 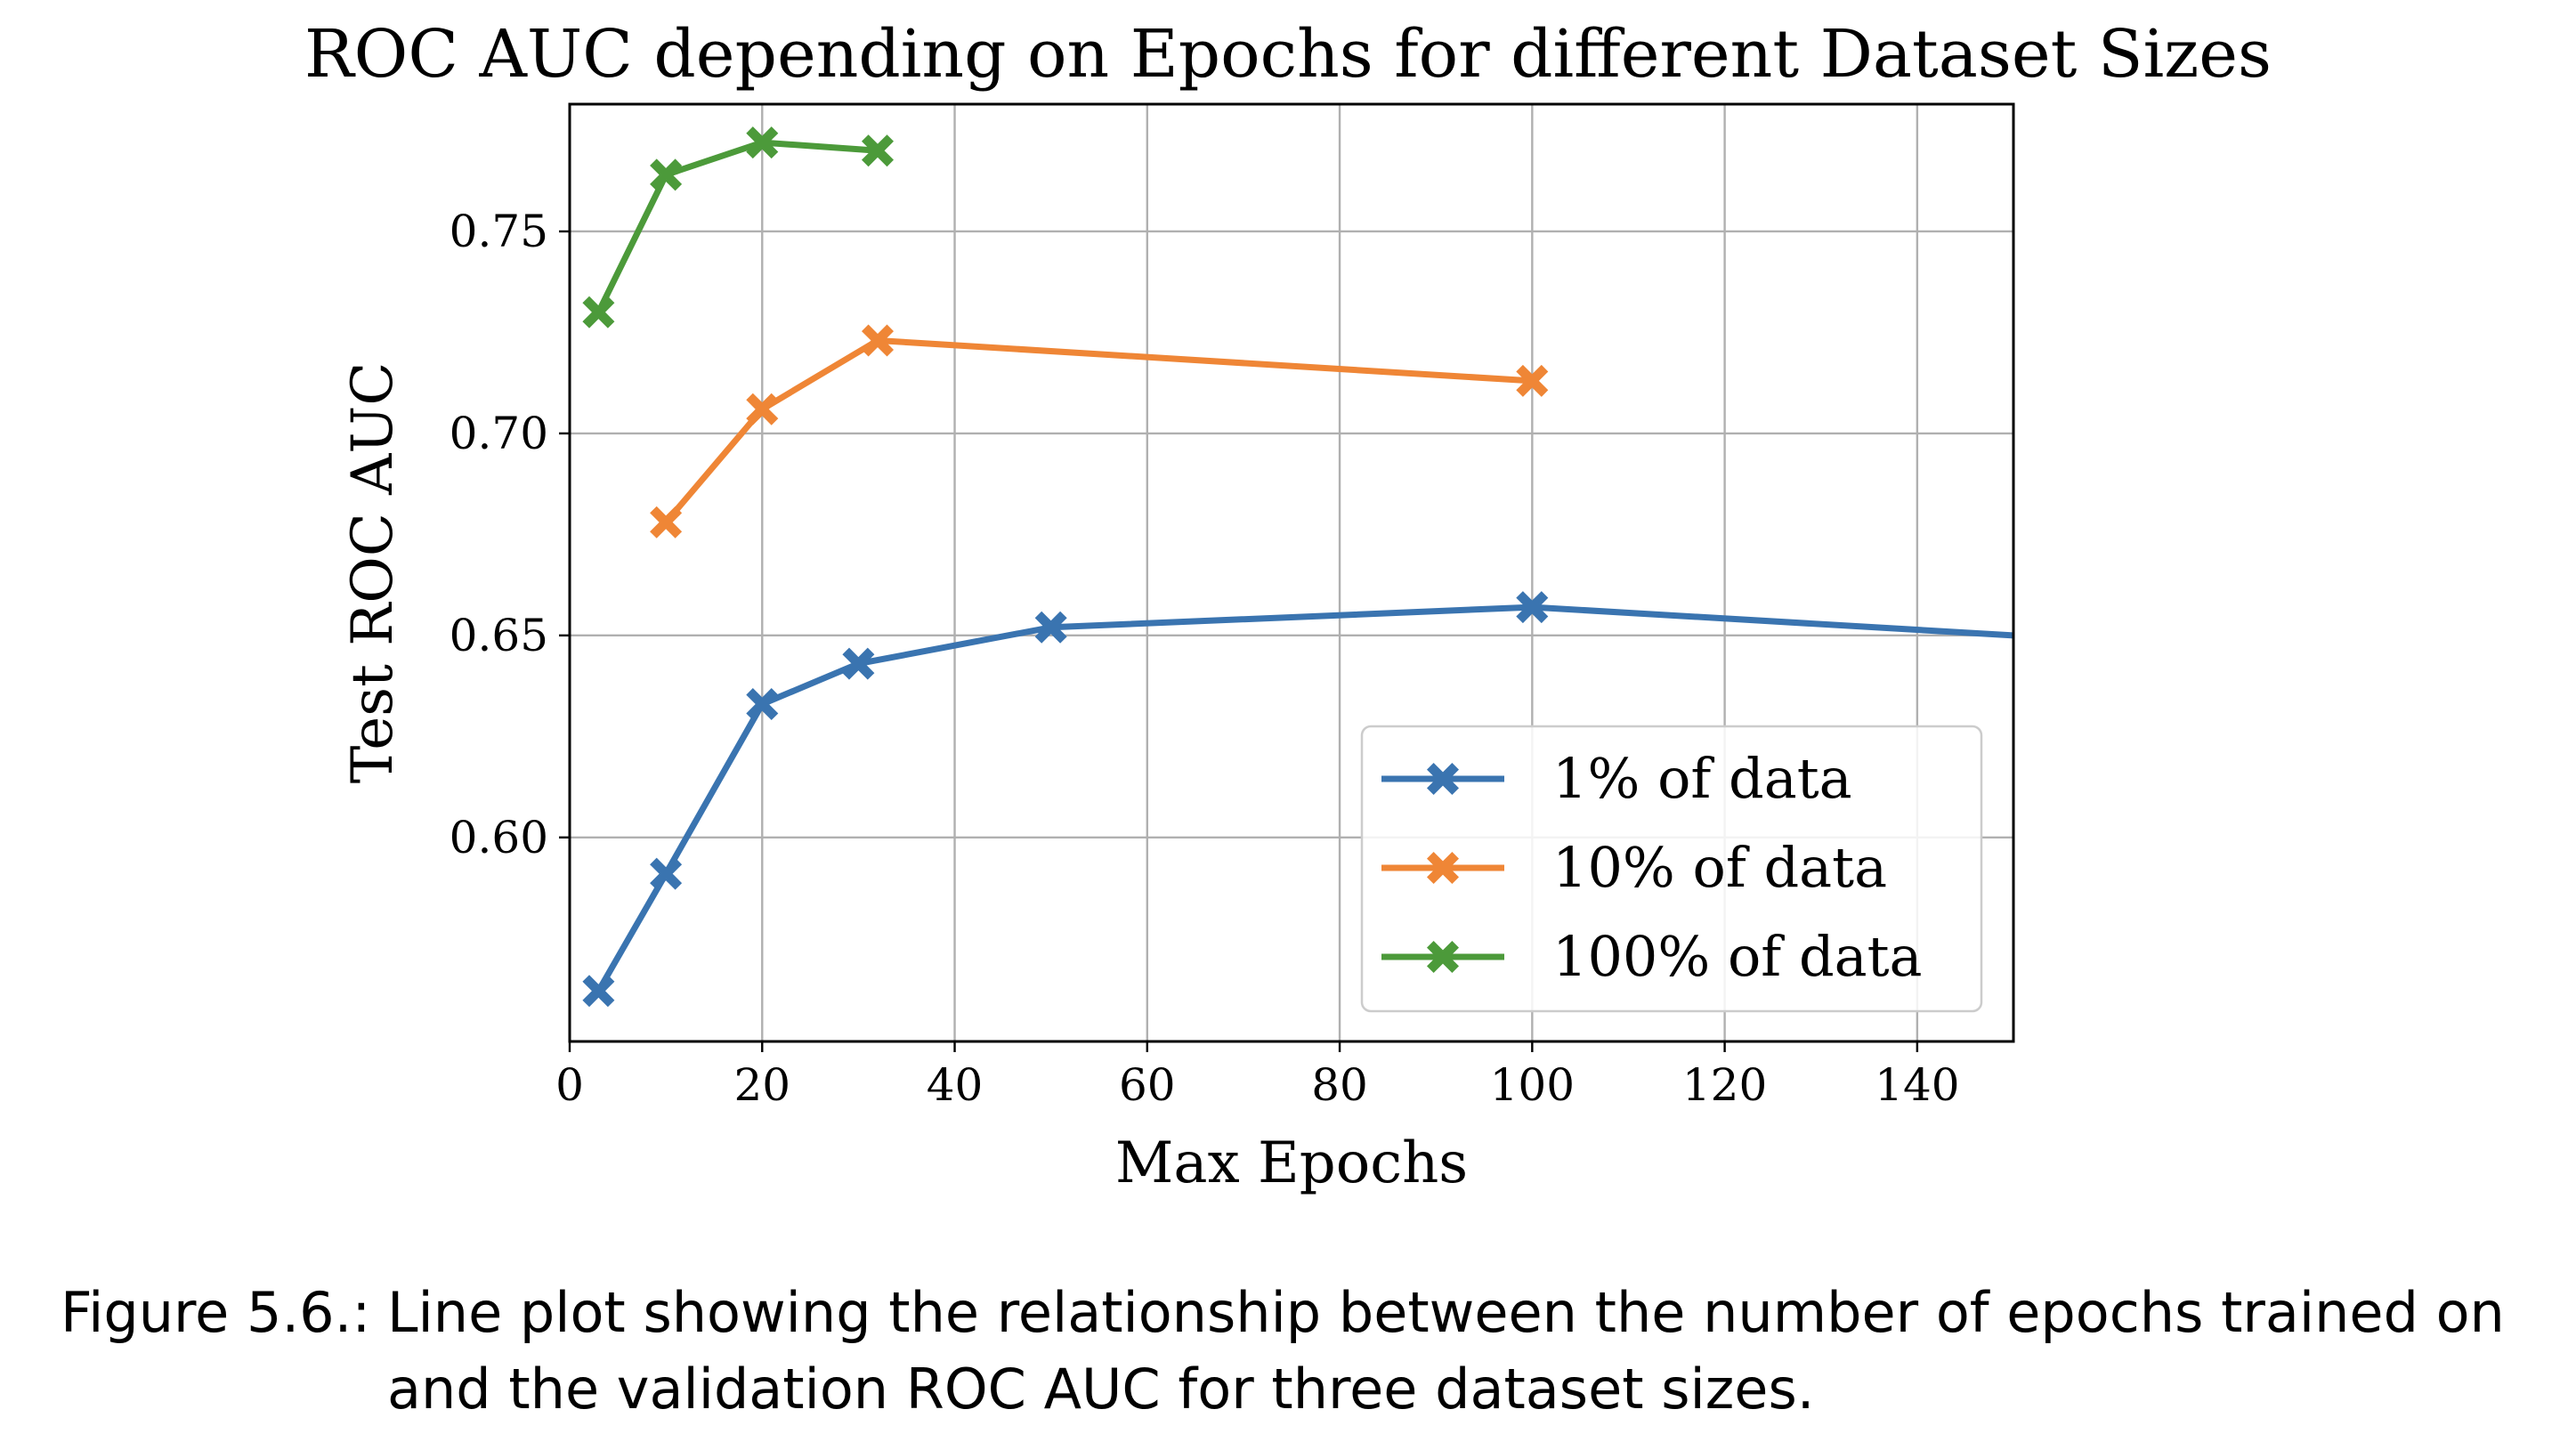 What do you see at coordinates (1702, 778) in the screenshot?
I see `legend-label: 1% of data` at bounding box center [1702, 778].